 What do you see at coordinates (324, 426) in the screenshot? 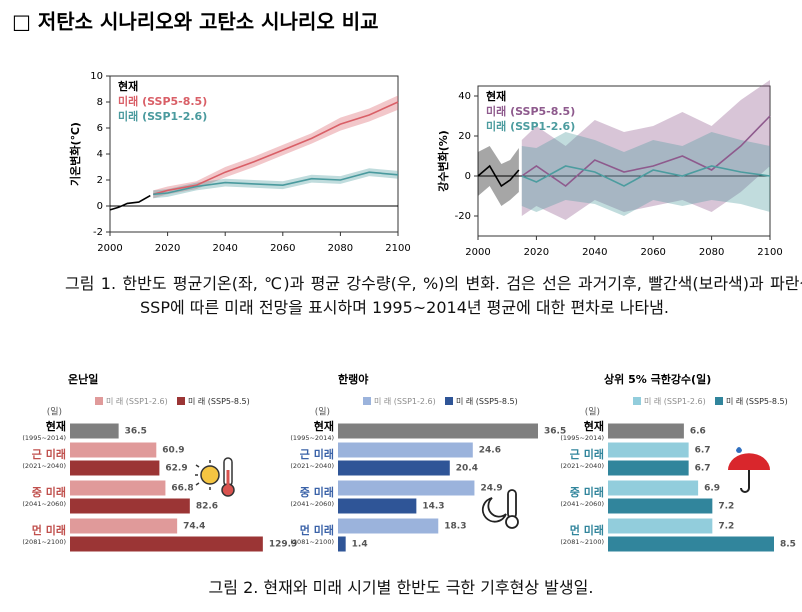
I see `category-label: 현재` at bounding box center [324, 426].